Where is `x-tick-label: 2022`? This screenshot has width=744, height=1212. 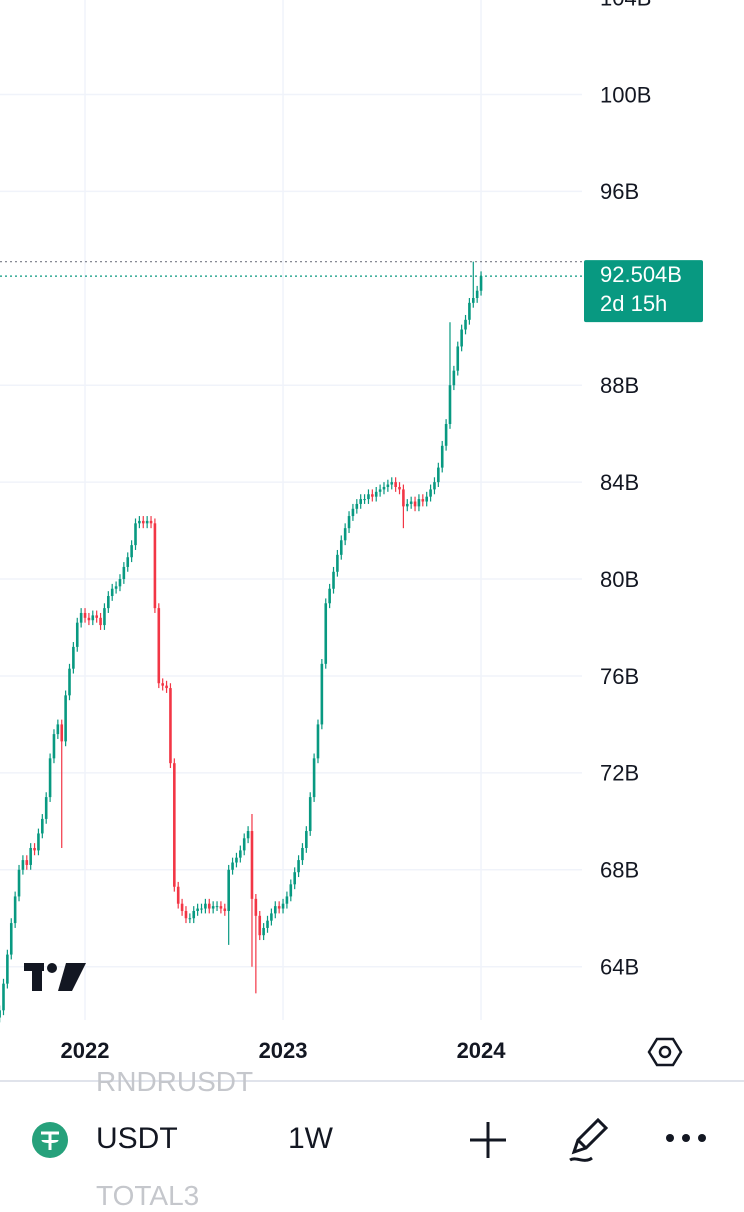
x-tick-label: 2022 is located at coordinates (85, 1050).